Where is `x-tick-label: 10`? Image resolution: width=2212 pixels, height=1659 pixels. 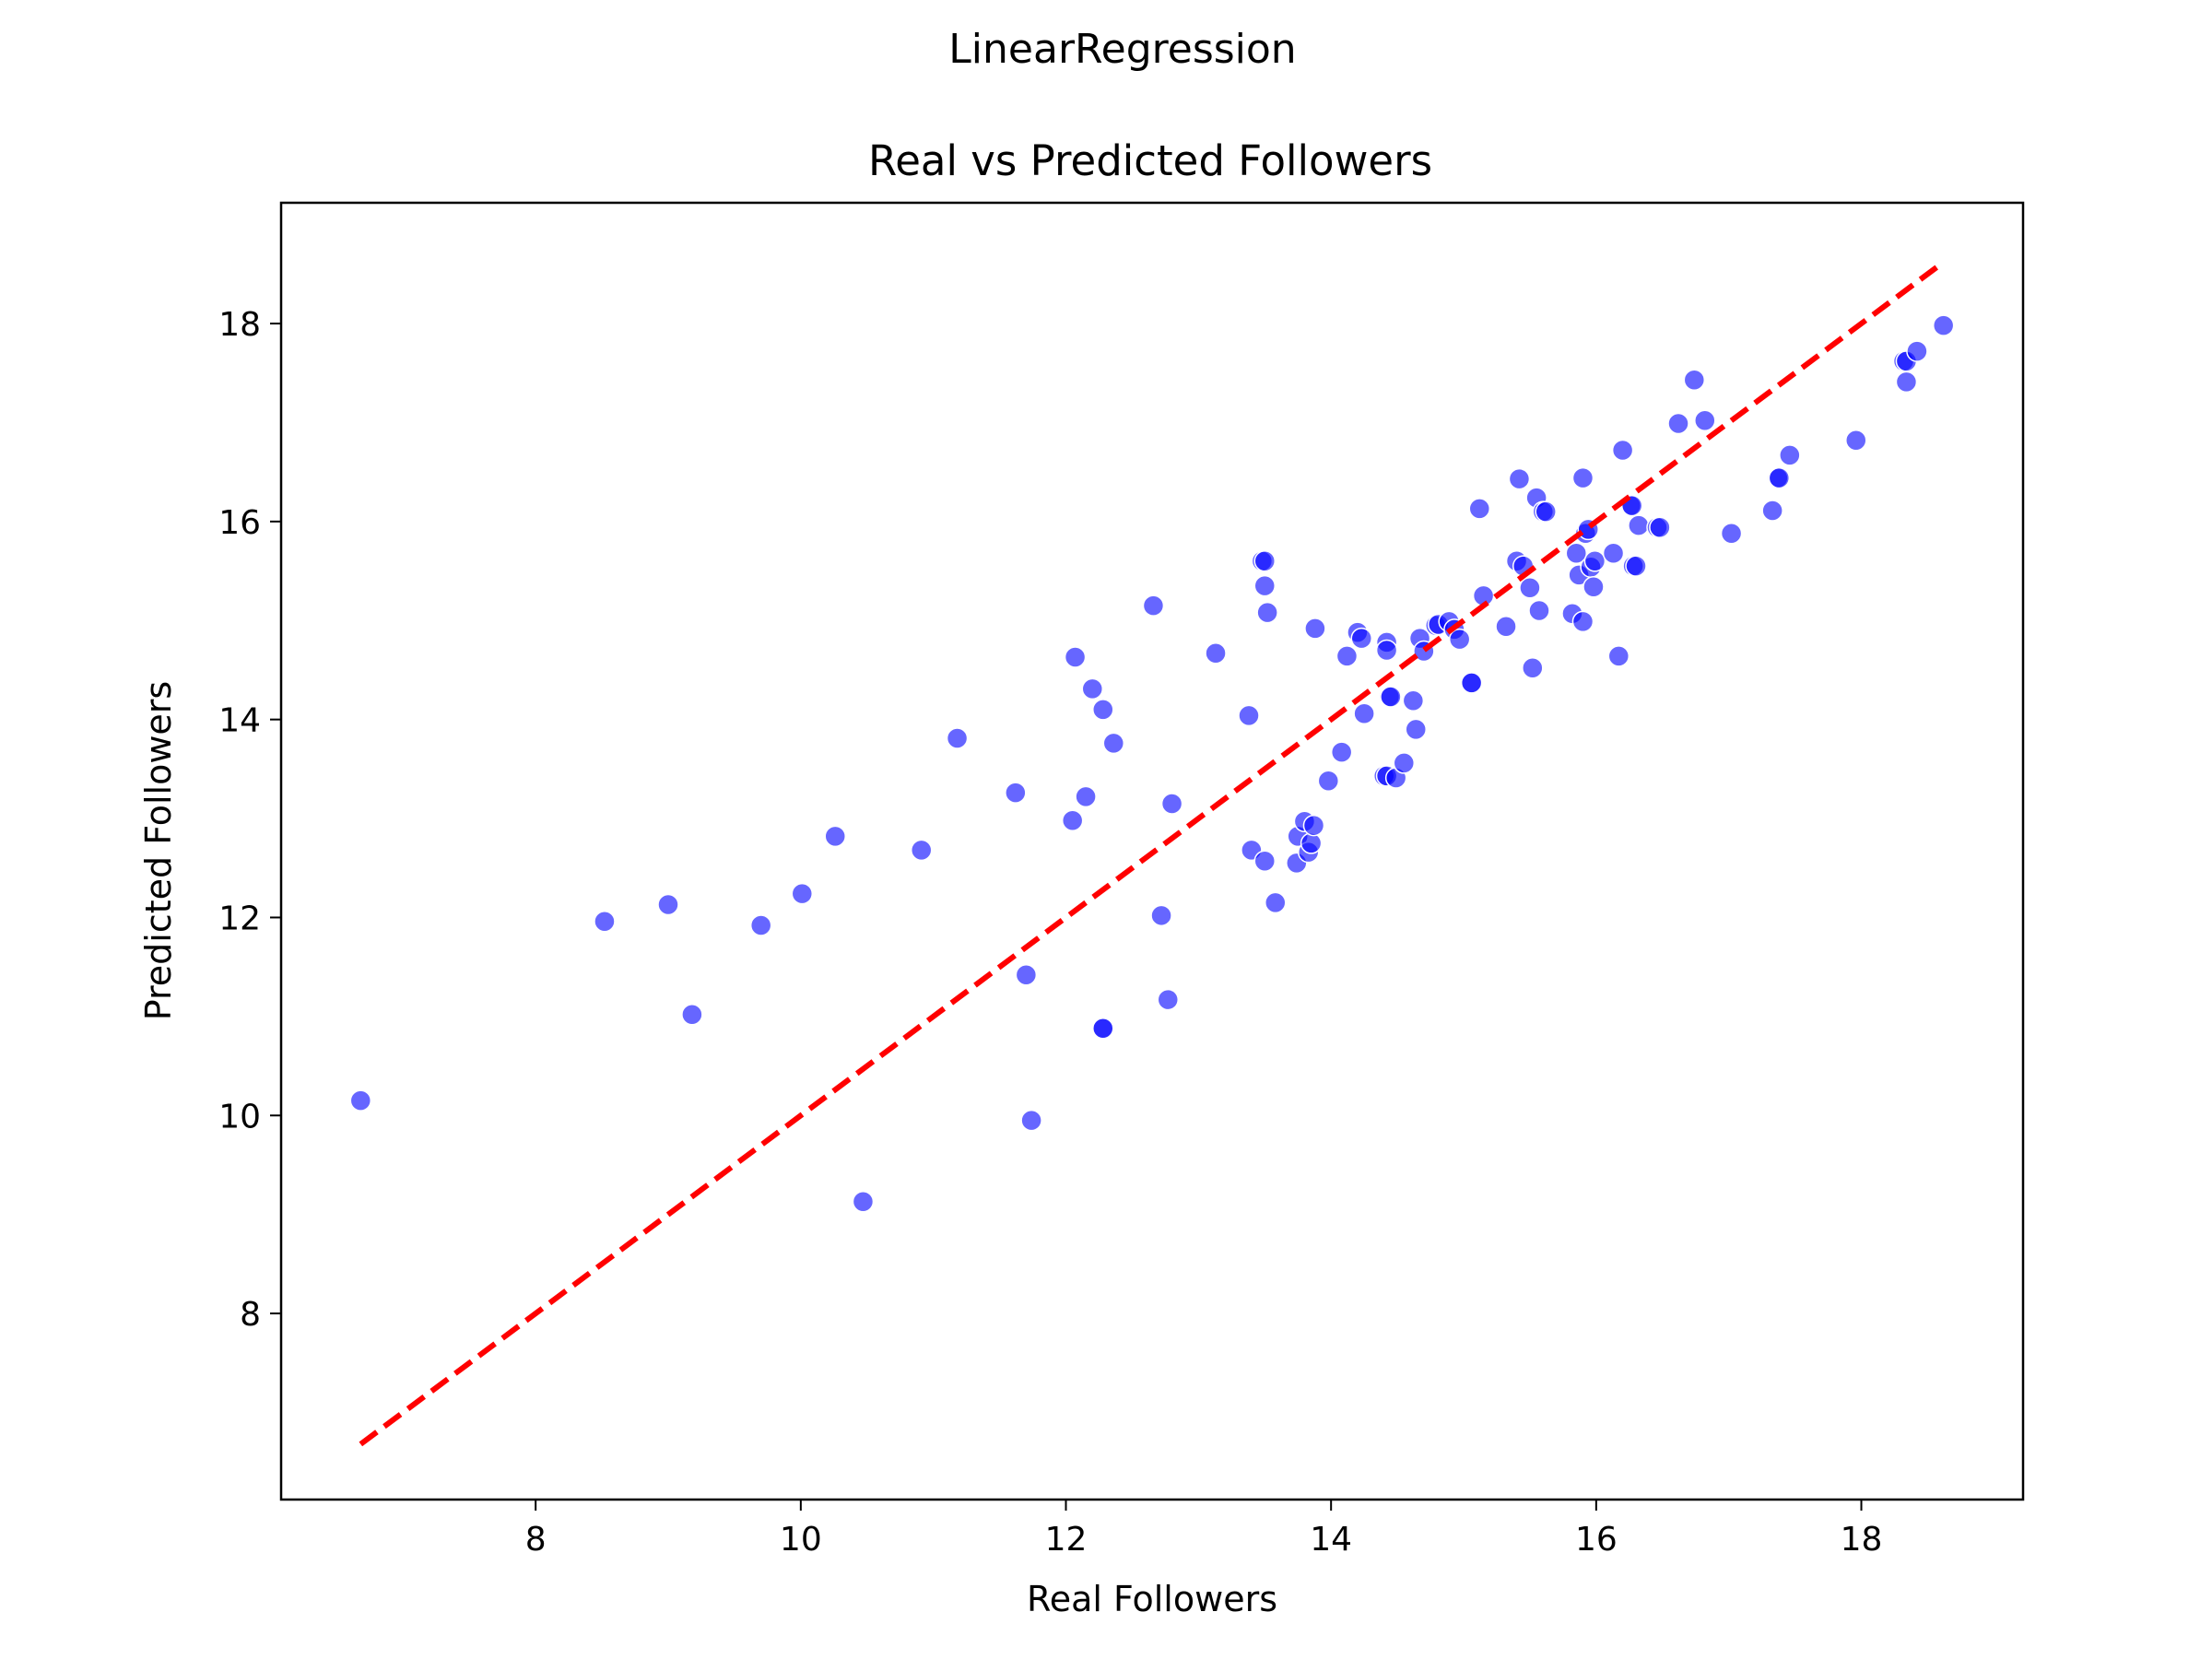 x-tick-label: 10 is located at coordinates (801, 1540).